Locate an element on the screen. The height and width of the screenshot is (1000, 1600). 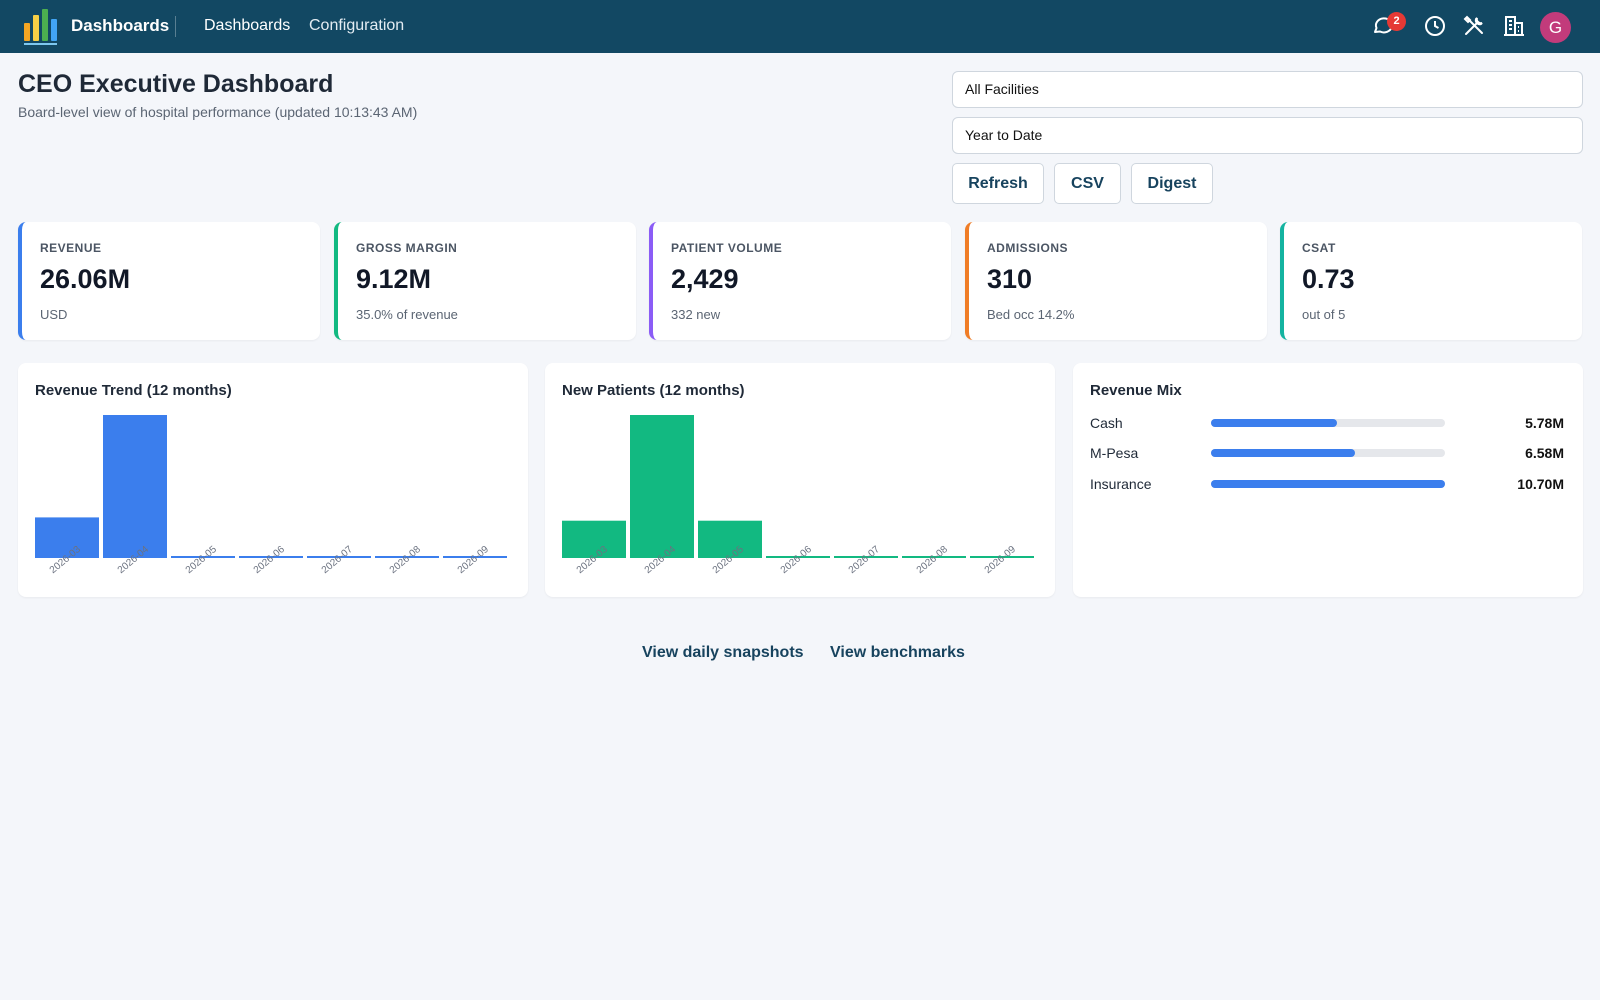
kpi-label: ADMISSIONS is located at coordinates (1028, 248).